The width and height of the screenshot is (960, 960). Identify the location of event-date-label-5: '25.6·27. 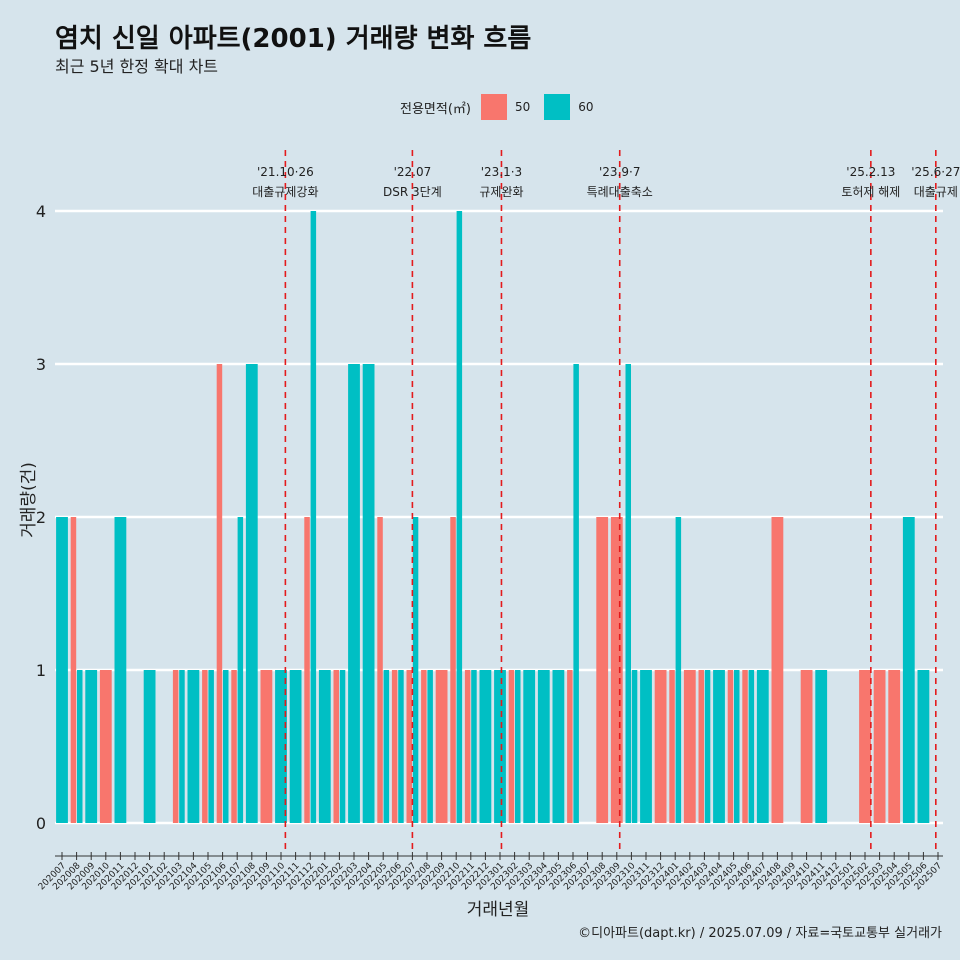
(935, 172).